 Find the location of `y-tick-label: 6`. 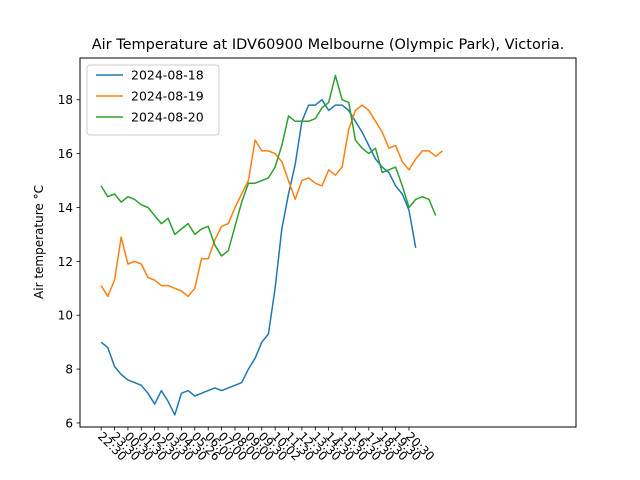

y-tick-label: 6 is located at coordinates (69, 423).